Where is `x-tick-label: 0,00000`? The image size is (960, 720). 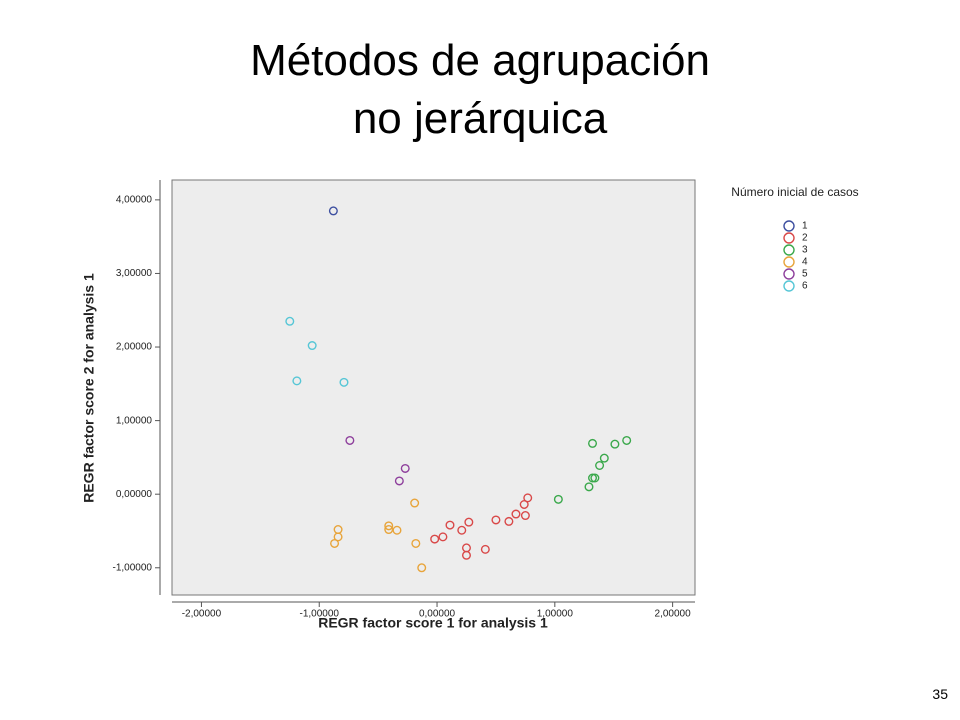
x-tick-label: 0,00000 is located at coordinates (437, 614).